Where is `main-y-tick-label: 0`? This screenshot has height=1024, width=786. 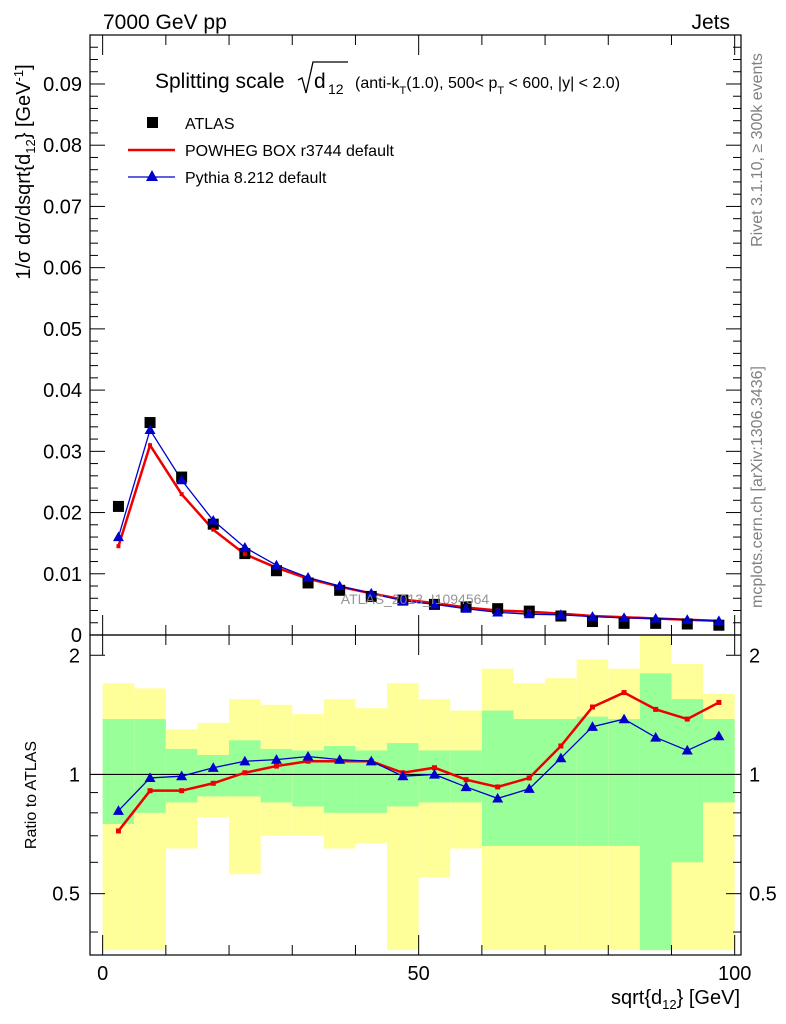
main-y-tick-label: 0 is located at coordinates (76, 636).